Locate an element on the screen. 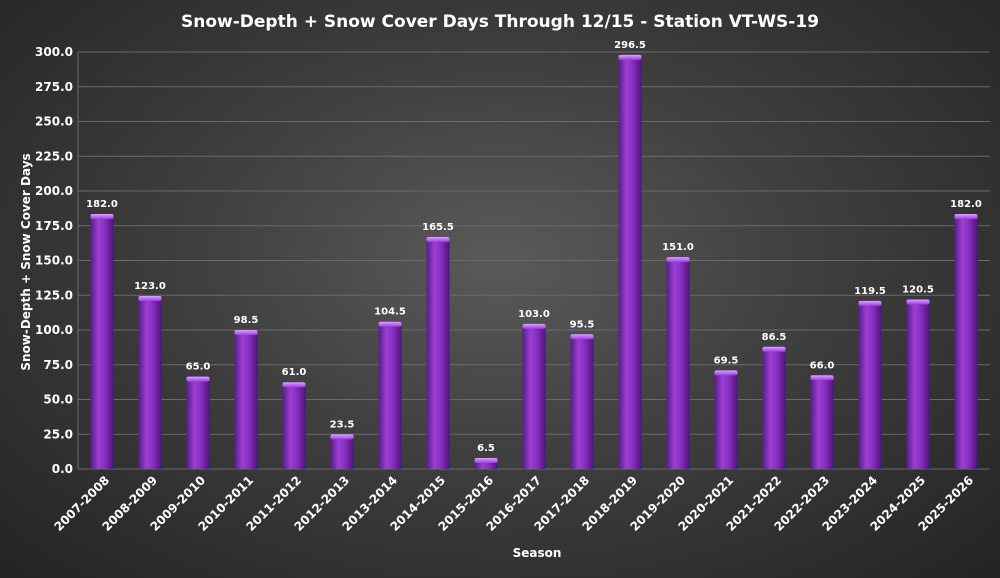 This screenshot has height=578, width=1000. data-label: 6.5 is located at coordinates (486, 448).